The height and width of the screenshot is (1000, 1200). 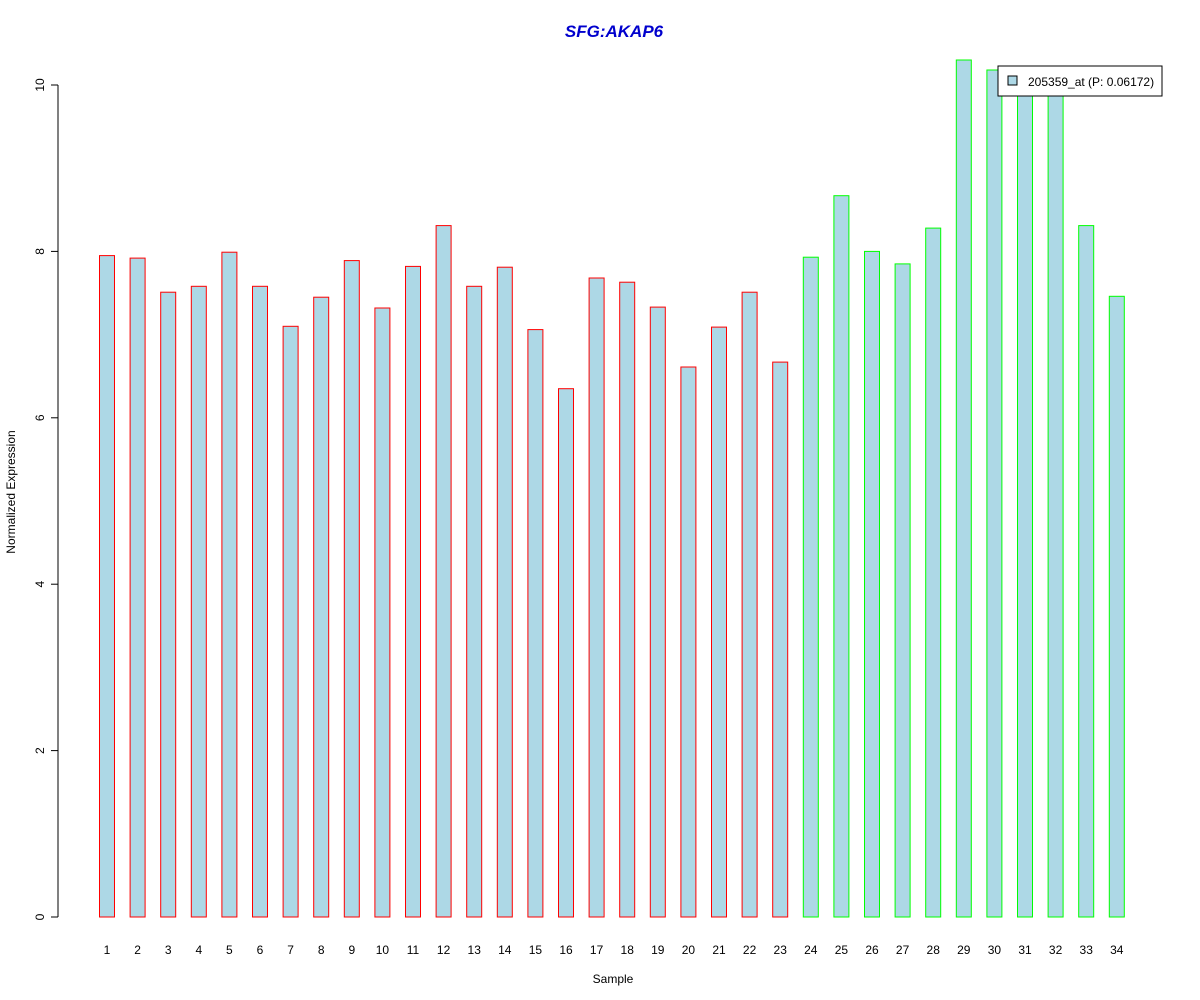 What do you see at coordinates (107, 950) in the screenshot?
I see `x-tick-label: 1` at bounding box center [107, 950].